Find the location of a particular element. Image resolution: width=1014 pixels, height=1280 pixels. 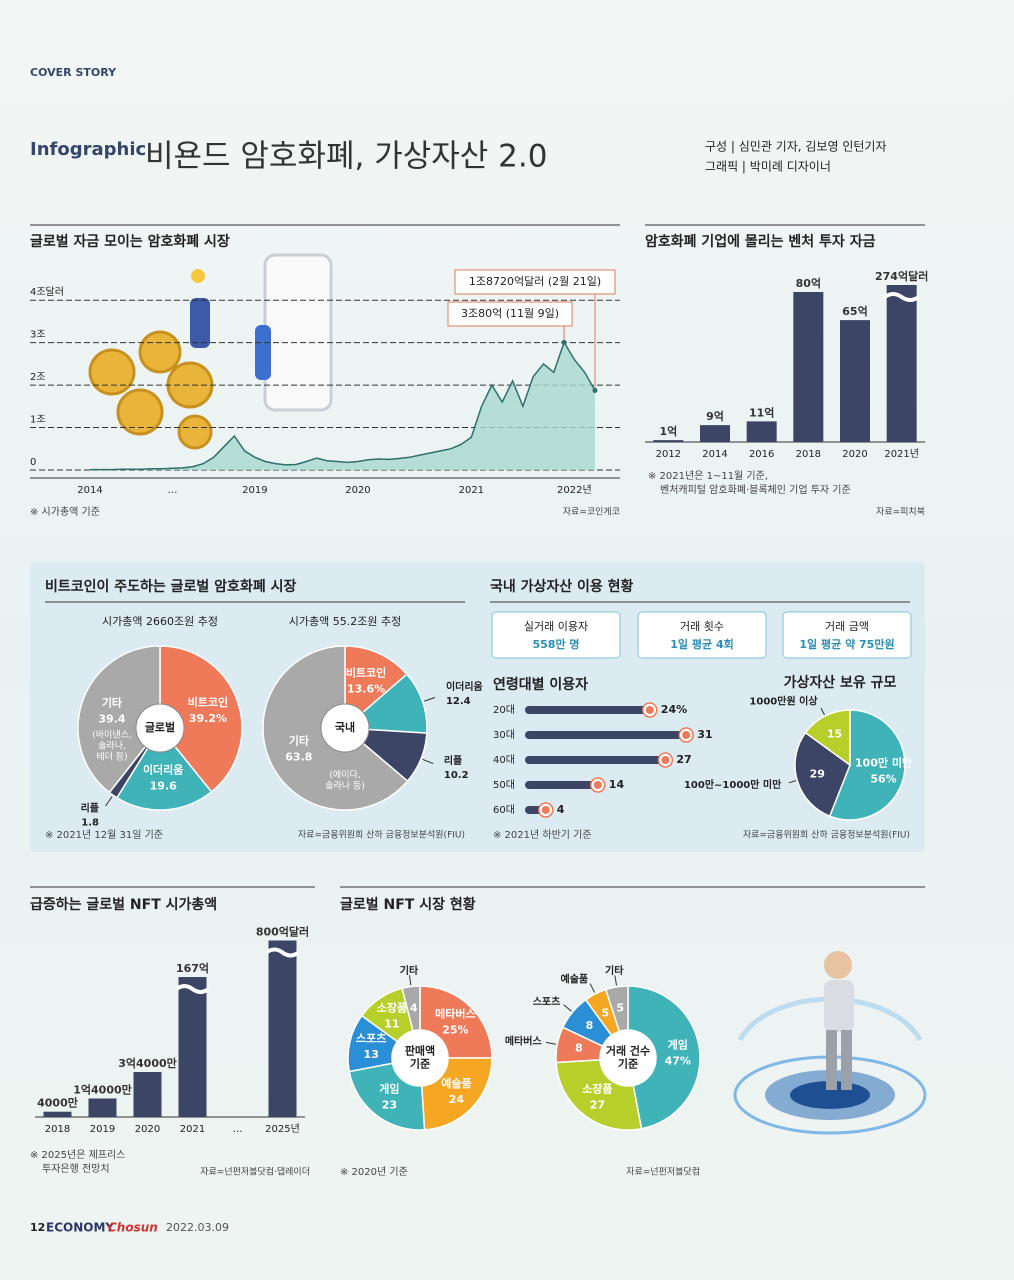

annotation: 1조8720억달러 (2월 21일) is located at coordinates (535, 281).